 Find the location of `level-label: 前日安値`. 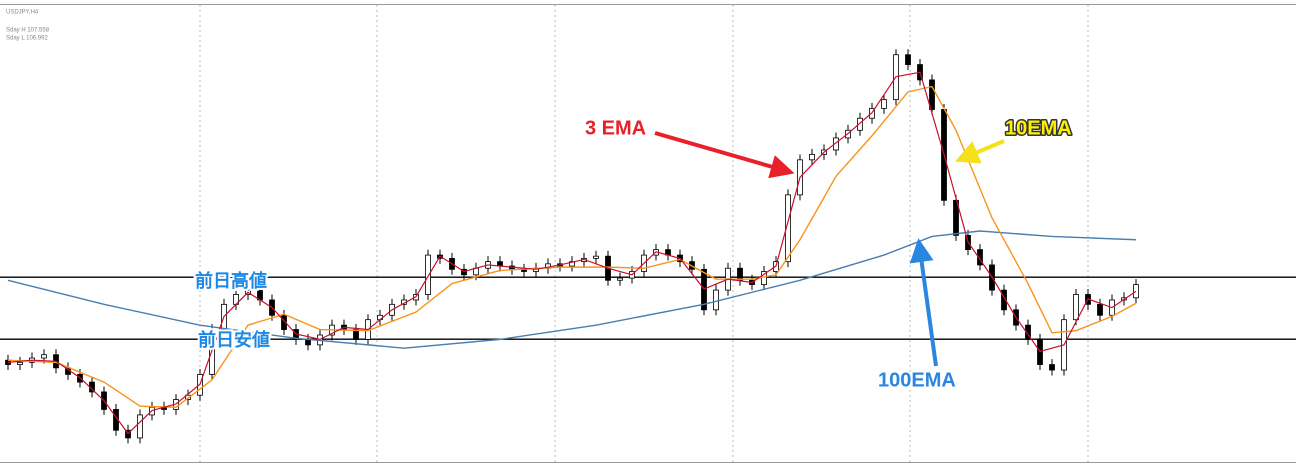

level-label: 前日安値 is located at coordinates (234, 339).